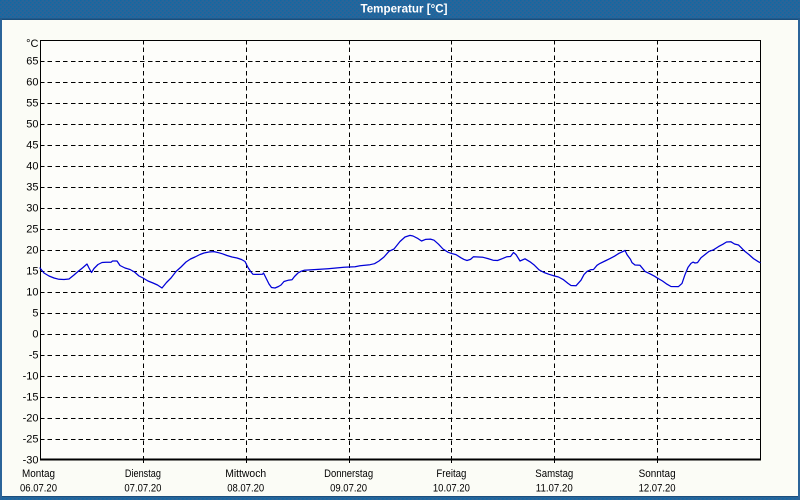 The width and height of the screenshot is (800, 500). Describe the element at coordinates (31, 461) in the screenshot. I see `svg-text: -30` at that location.